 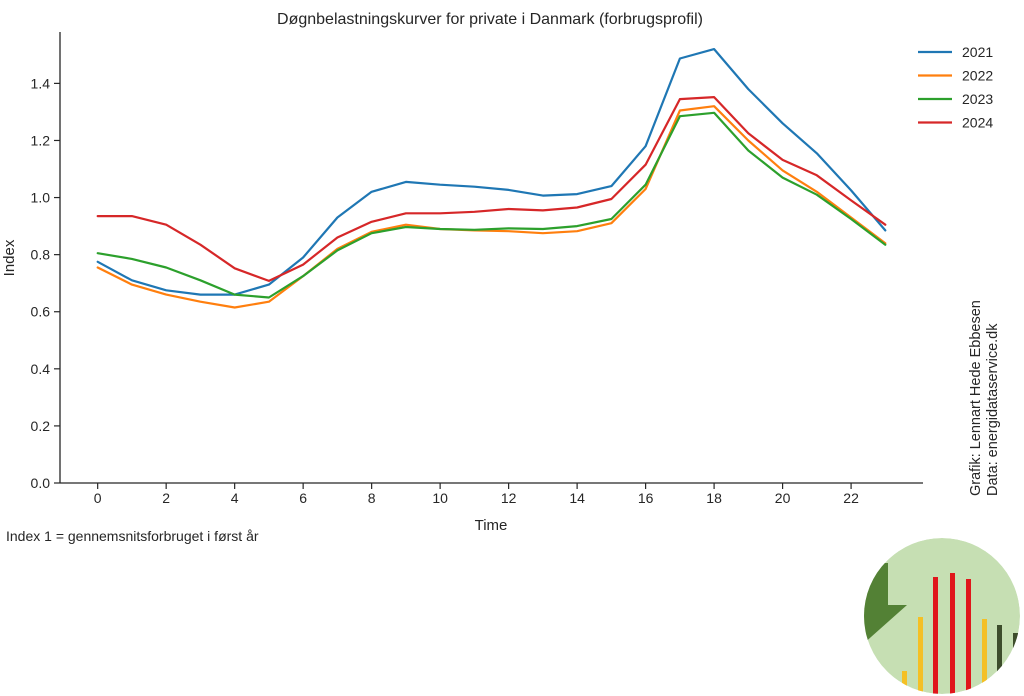 I want to click on y-tick-label: 0.2, so click(x=41, y=426).